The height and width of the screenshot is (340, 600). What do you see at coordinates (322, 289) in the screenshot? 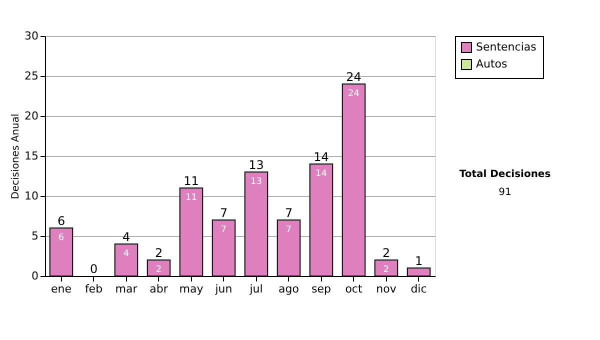
I see `x-tick-label: sep` at bounding box center [322, 289].